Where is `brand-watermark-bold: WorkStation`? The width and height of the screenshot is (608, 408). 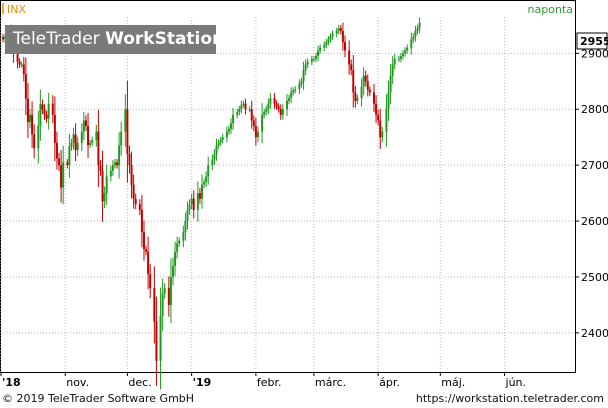 brand-watermark-bold: WorkStation is located at coordinates (165, 39).